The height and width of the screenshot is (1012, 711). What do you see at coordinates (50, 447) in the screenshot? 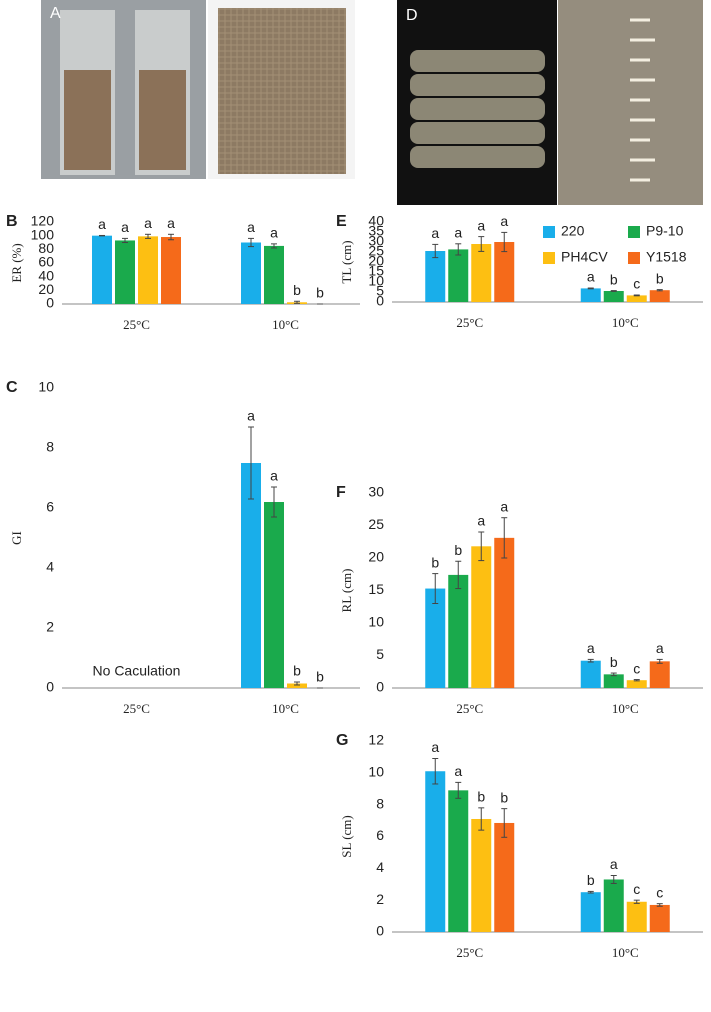
I see `y-tick-label: 8` at bounding box center [50, 447].